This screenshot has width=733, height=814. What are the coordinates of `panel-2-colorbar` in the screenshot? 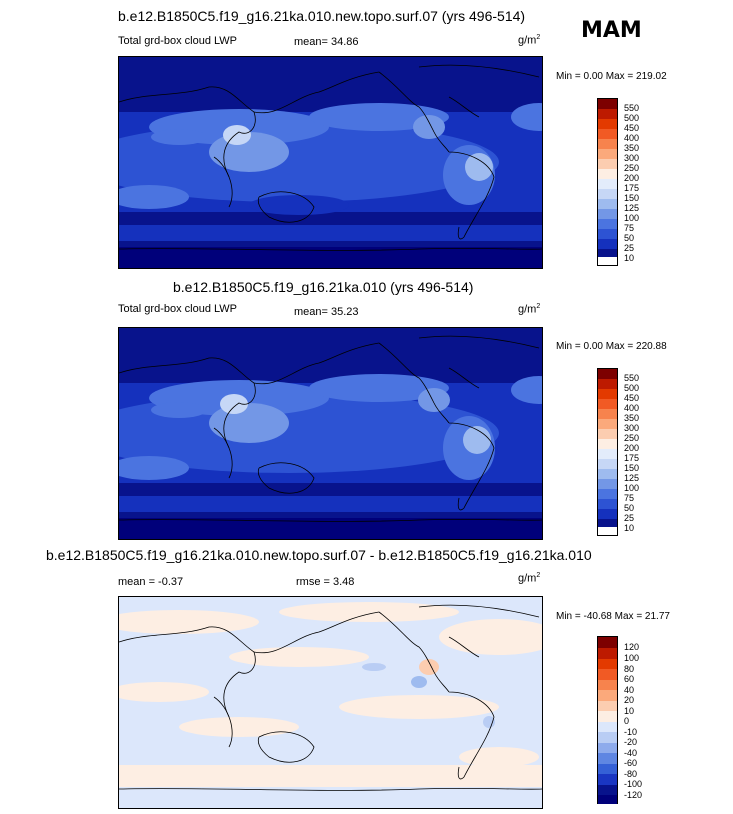 It's located at (607, 452).